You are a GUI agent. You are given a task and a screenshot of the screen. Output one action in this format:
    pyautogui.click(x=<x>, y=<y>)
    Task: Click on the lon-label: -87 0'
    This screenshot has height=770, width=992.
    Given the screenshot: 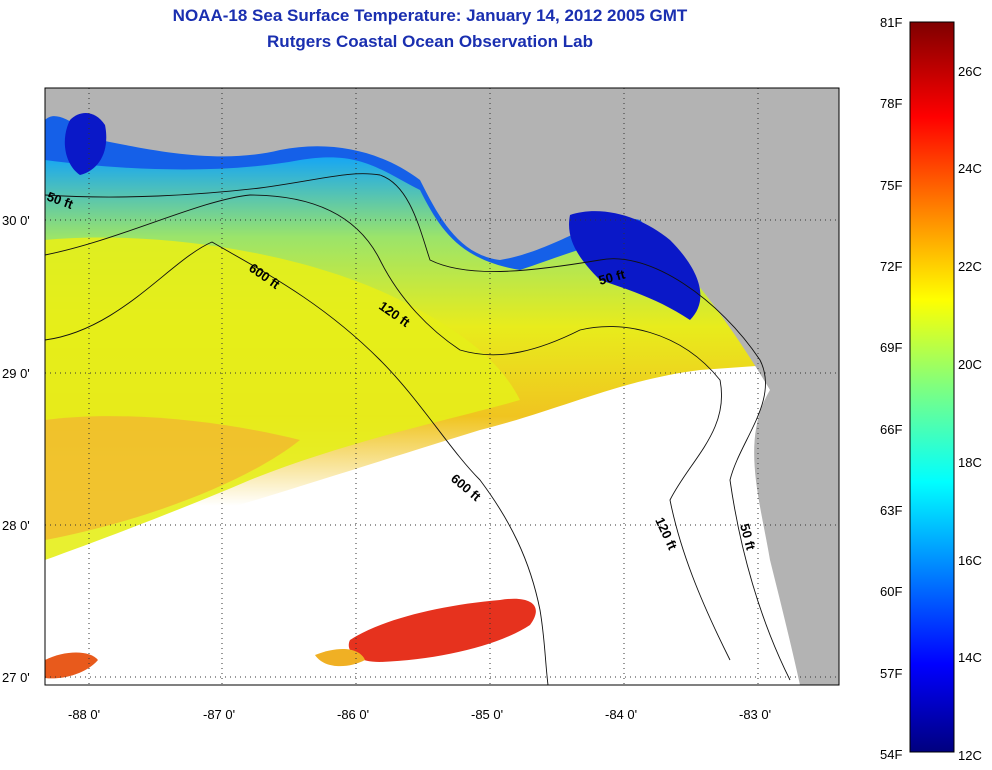 What is the action you would take?
    pyautogui.click(x=219, y=714)
    